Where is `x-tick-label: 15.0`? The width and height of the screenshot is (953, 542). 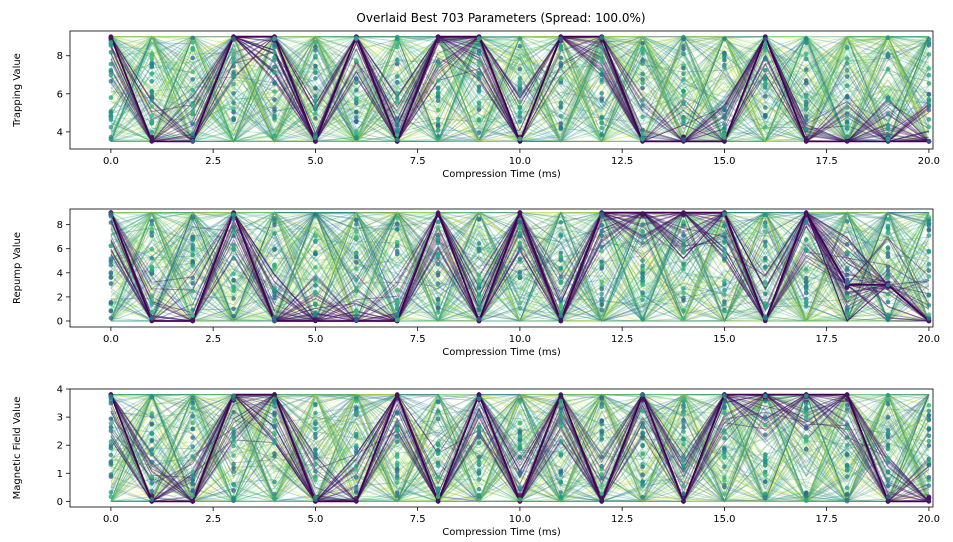 x-tick-label: 15.0 is located at coordinates (724, 519).